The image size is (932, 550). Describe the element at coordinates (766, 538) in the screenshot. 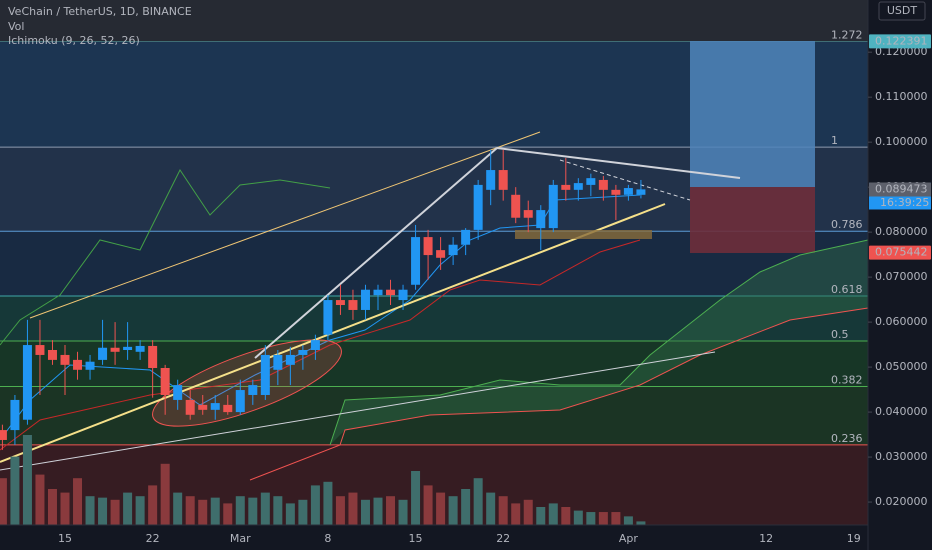

I see `x-tick-label: 12` at that location.